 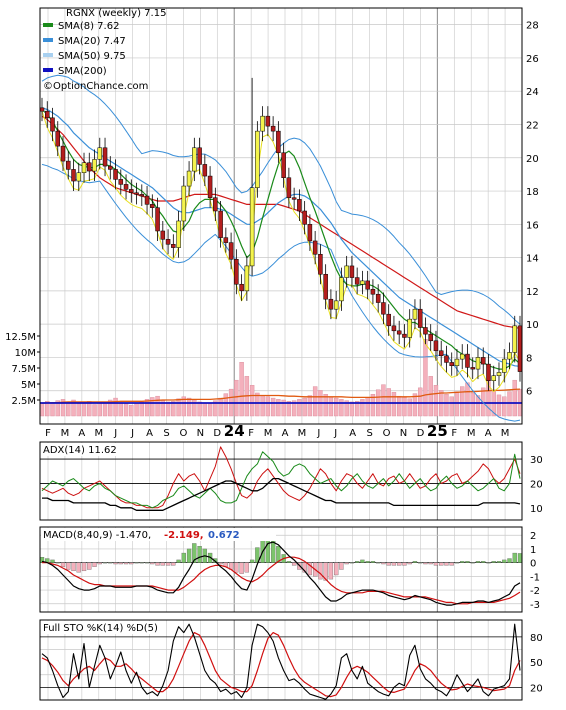 I want to click on adx-tick-label: 20, so click(x=536, y=484).